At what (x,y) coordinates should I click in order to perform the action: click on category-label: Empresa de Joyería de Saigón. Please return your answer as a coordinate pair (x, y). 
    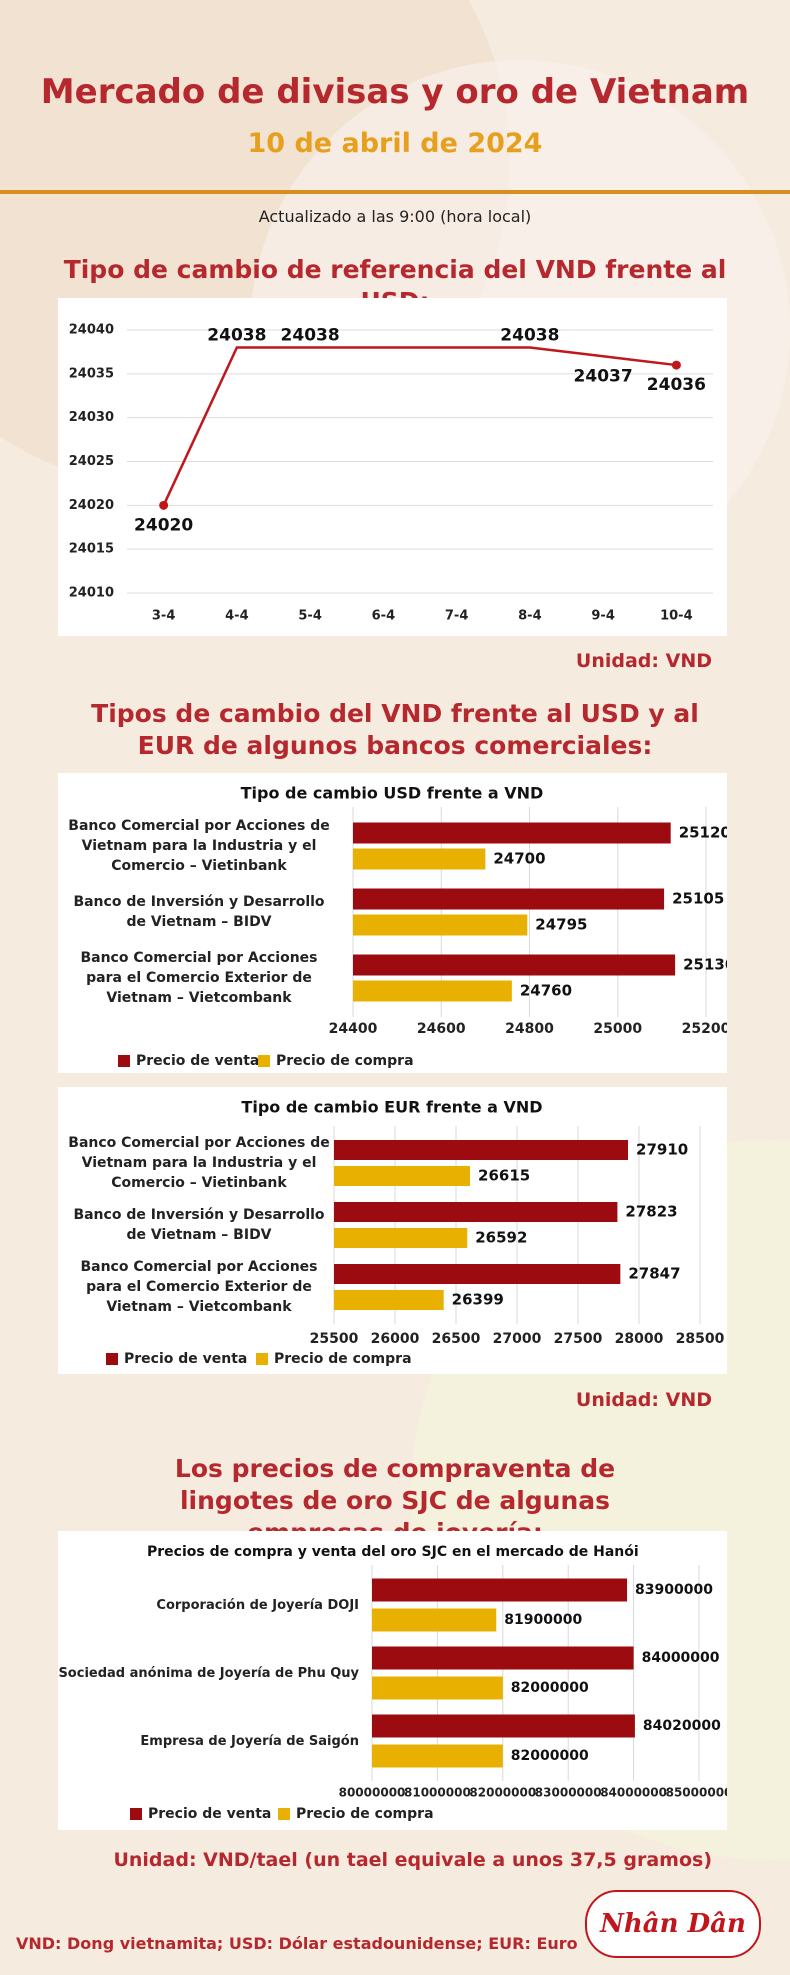
    Looking at the image, I should click on (249, 1741).